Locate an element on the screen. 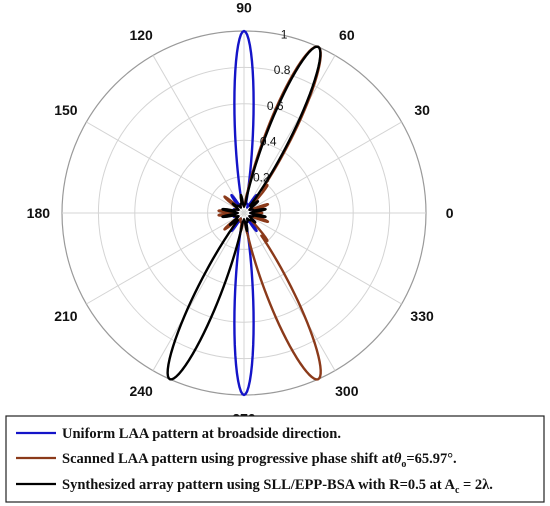  radius-tick-label: 0.6 is located at coordinates (275, 106).